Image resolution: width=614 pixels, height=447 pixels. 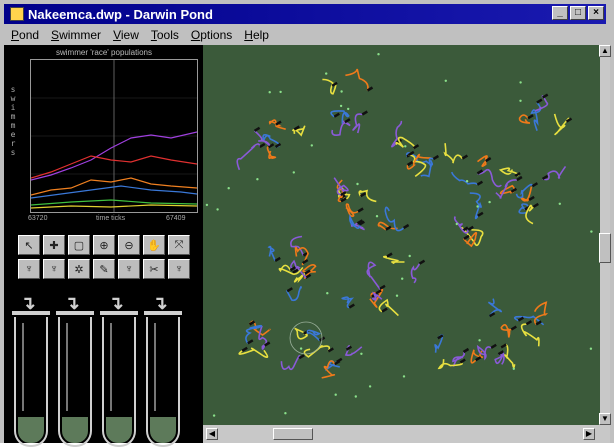 What do you see at coordinates (179, 245) in the screenshot?
I see `move-tool-icon: ⤧` at bounding box center [179, 245].